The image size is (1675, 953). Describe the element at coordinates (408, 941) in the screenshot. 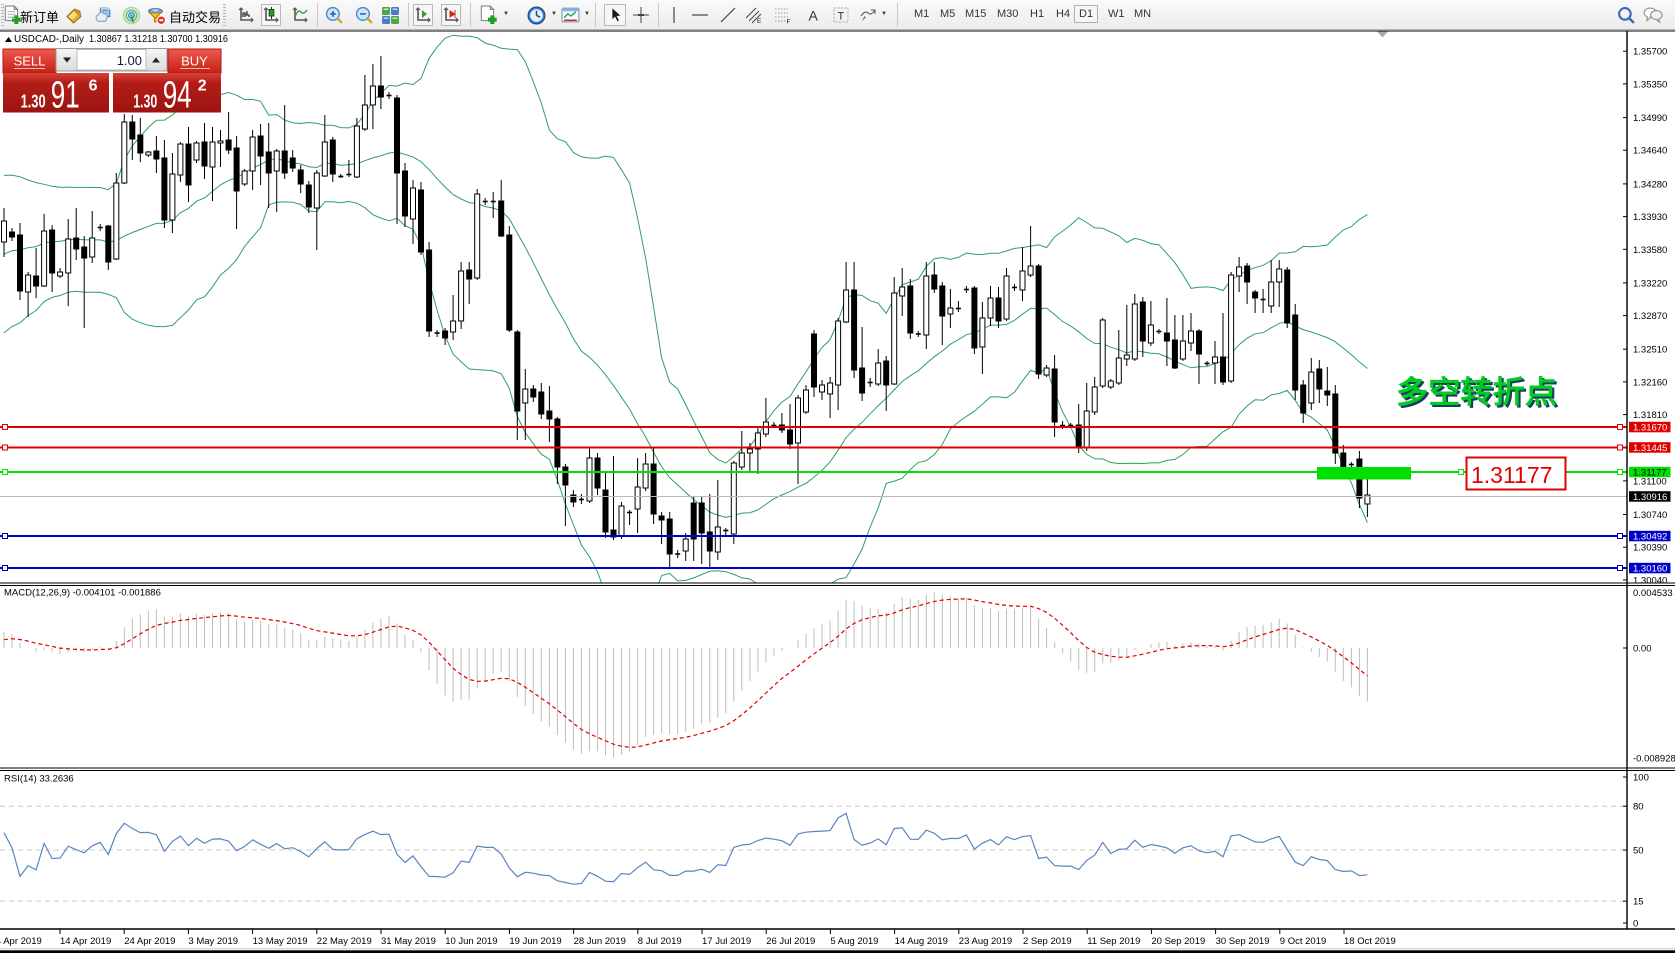

I see `svg-text: 31 May 2019` at that location.